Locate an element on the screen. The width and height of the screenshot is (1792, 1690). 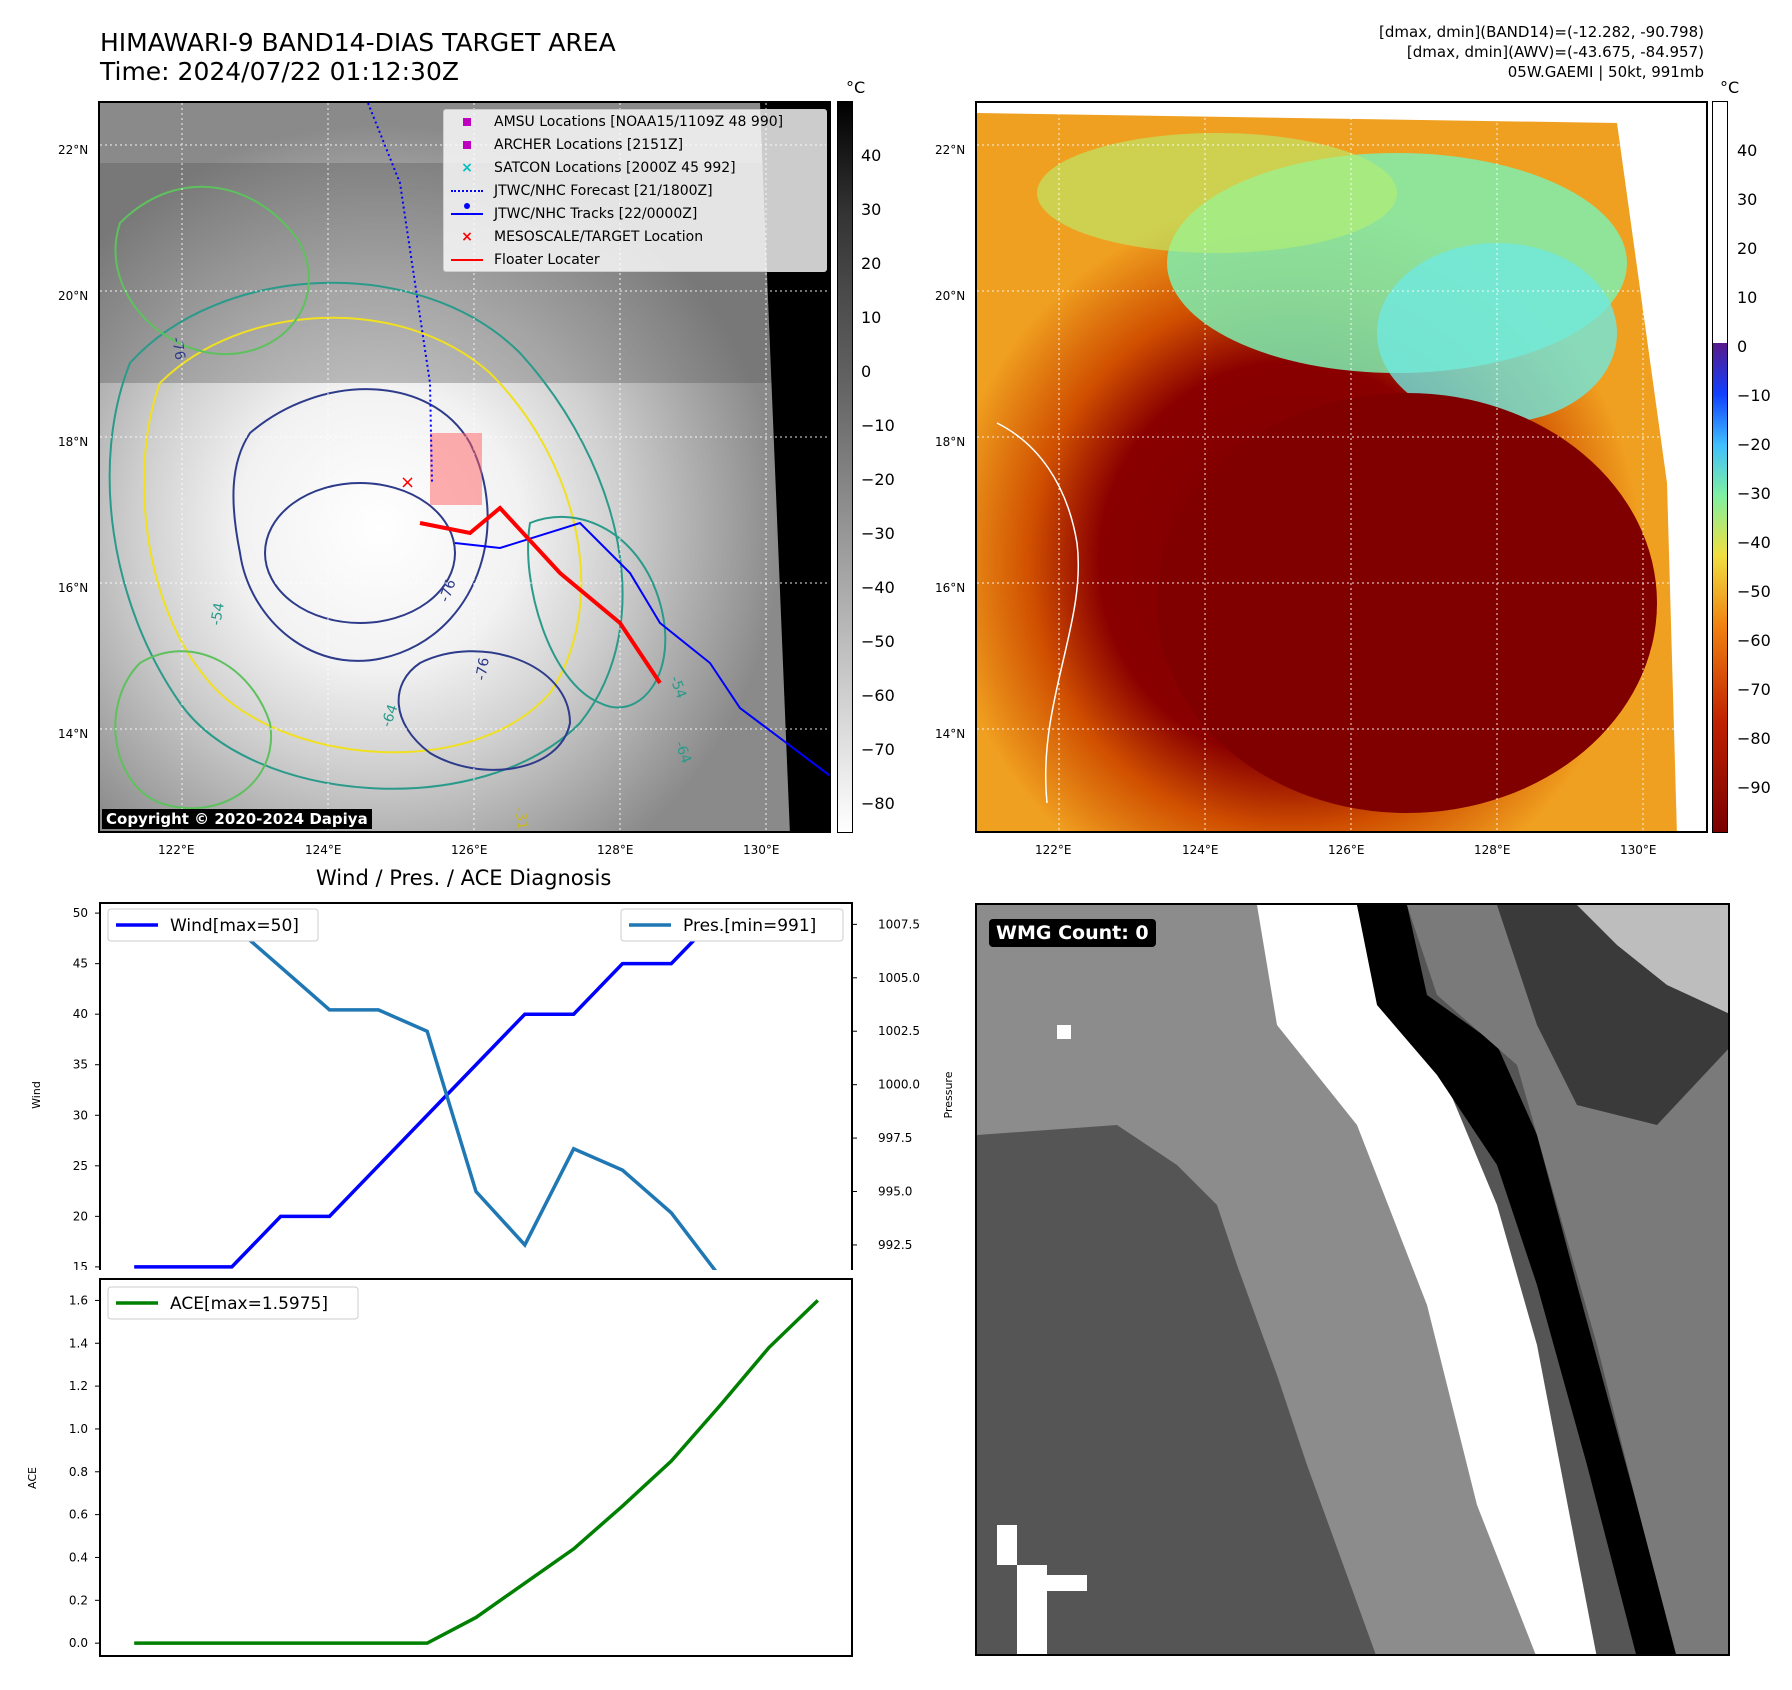
y-tick-label: 20 is located at coordinates (80, 1216).